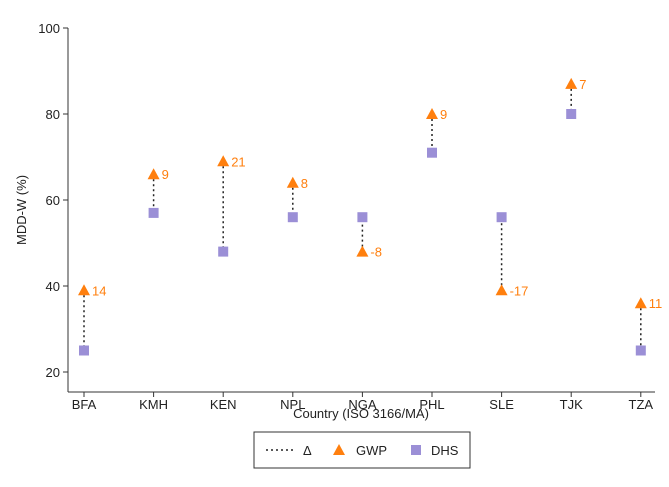  Describe the element at coordinates (307, 450) in the screenshot. I see `legend-delta-label: Δ` at that location.